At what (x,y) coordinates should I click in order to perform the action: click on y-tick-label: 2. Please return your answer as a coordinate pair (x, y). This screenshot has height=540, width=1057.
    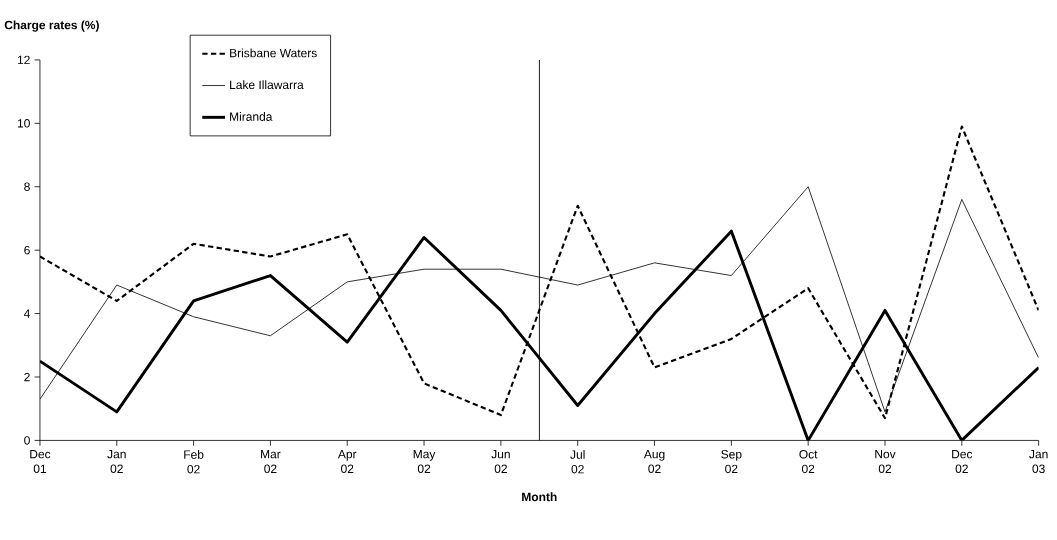
    Looking at the image, I should click on (27, 377).